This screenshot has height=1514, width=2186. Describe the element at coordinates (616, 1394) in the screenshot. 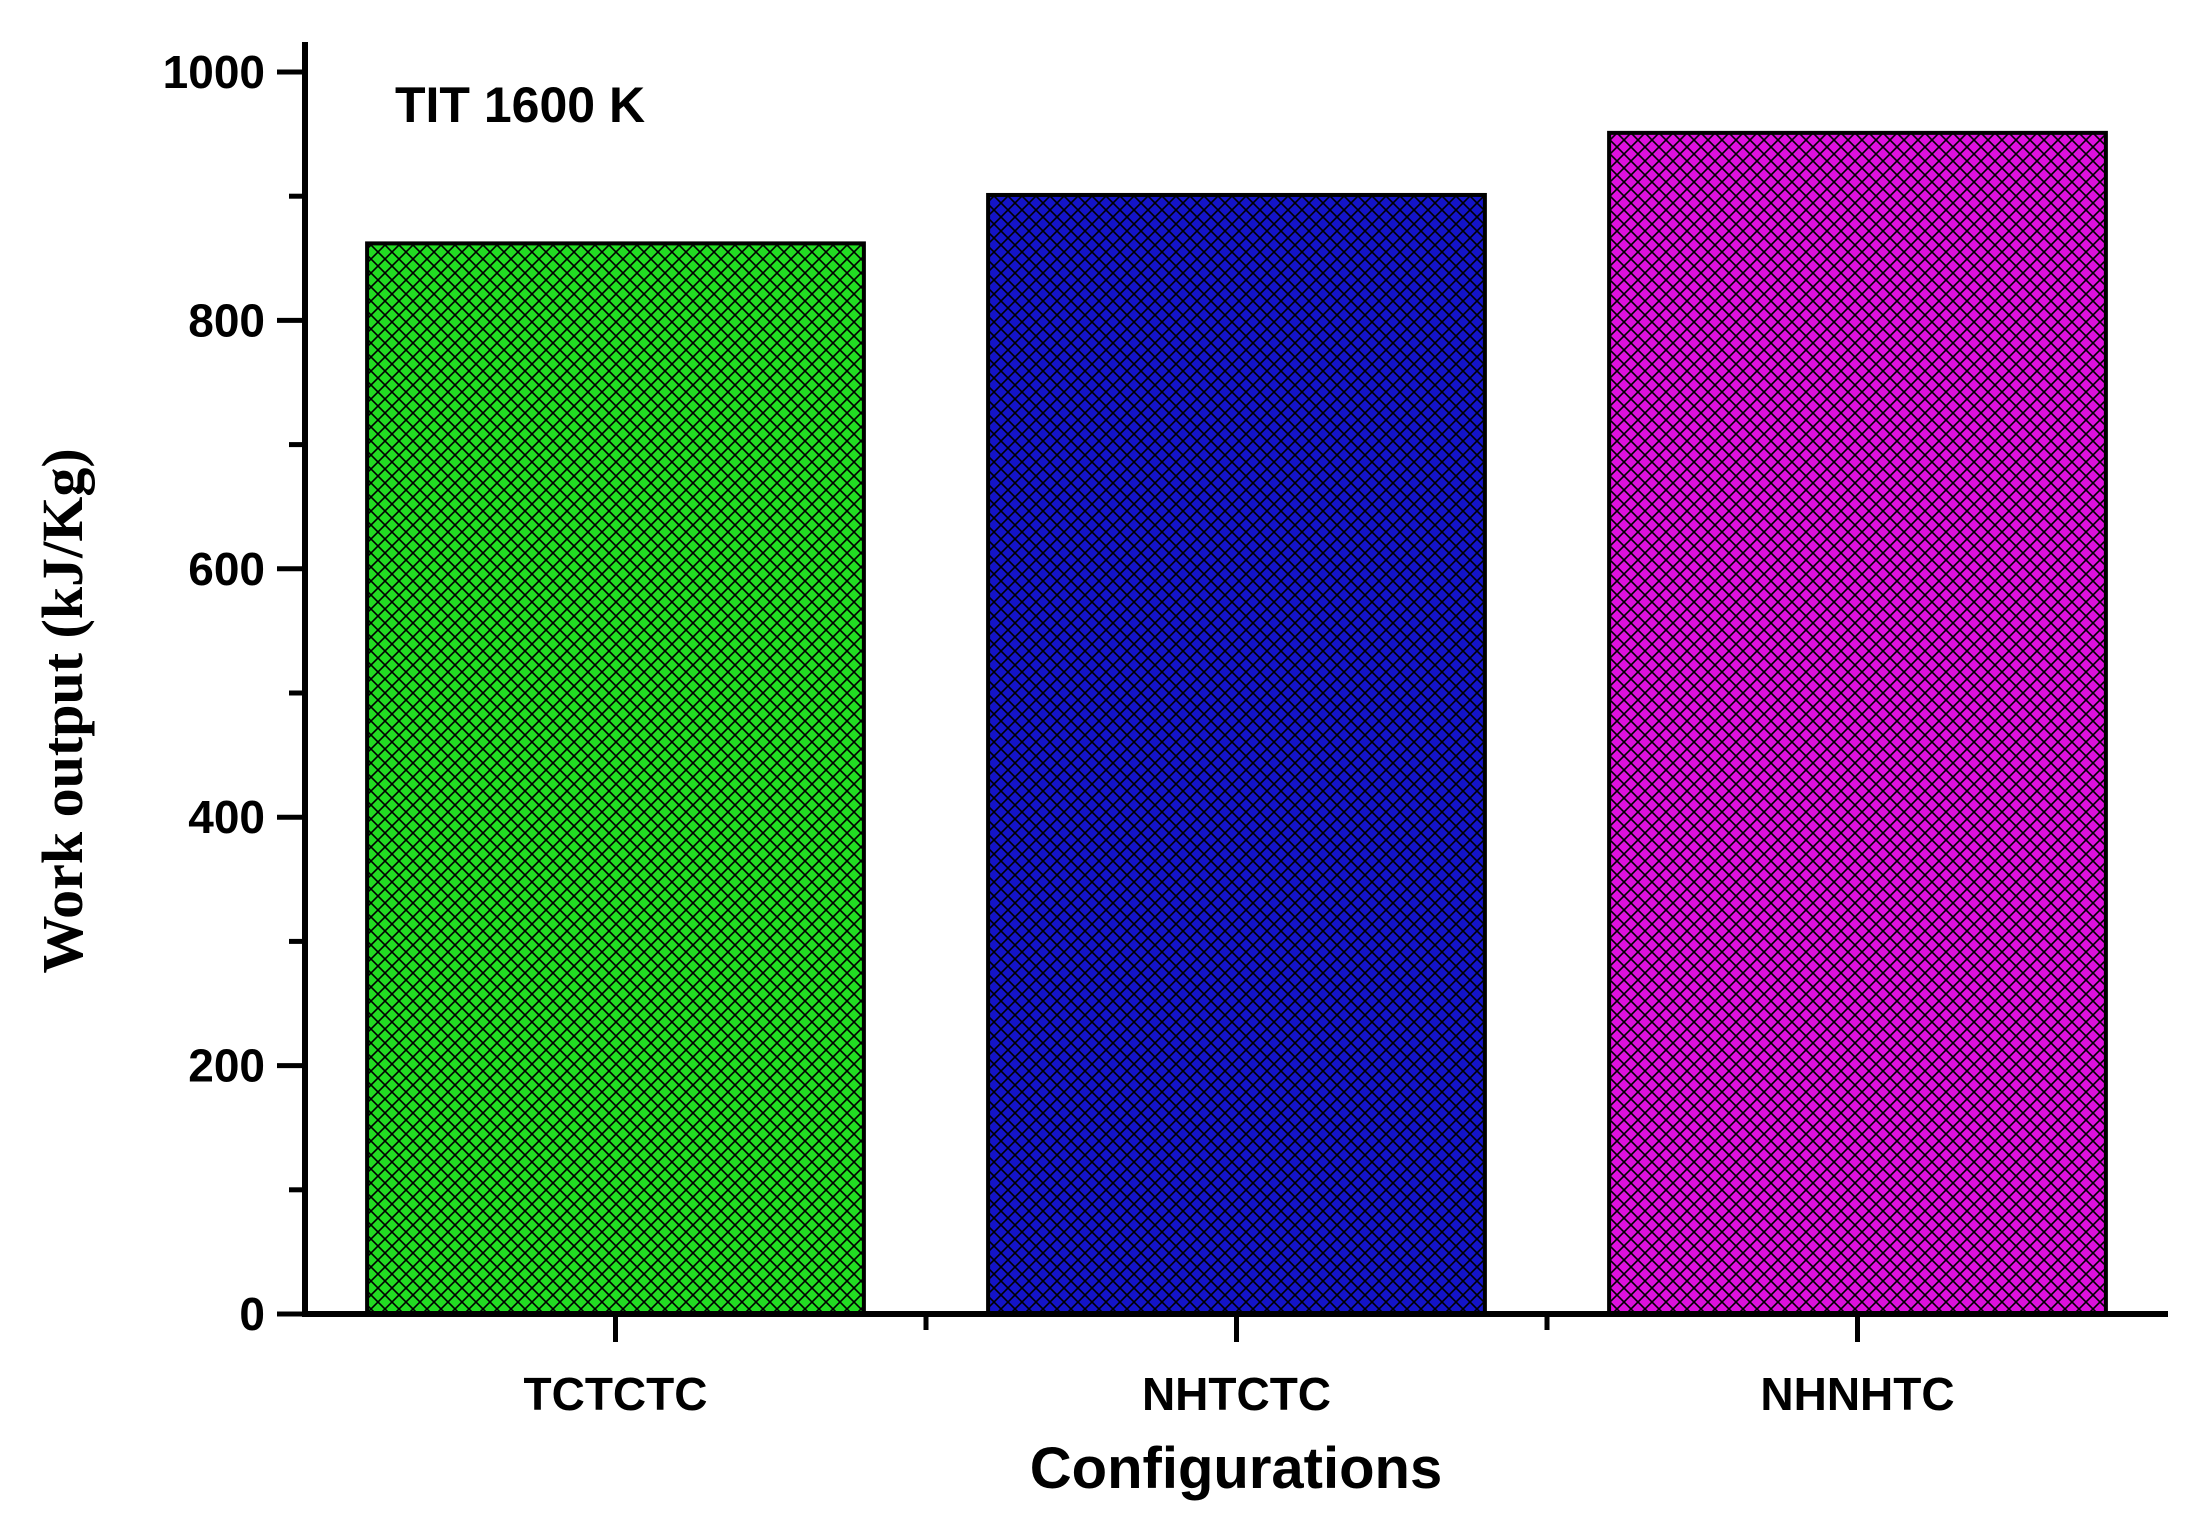

I see `x-tick-label: TCTCTC` at that location.